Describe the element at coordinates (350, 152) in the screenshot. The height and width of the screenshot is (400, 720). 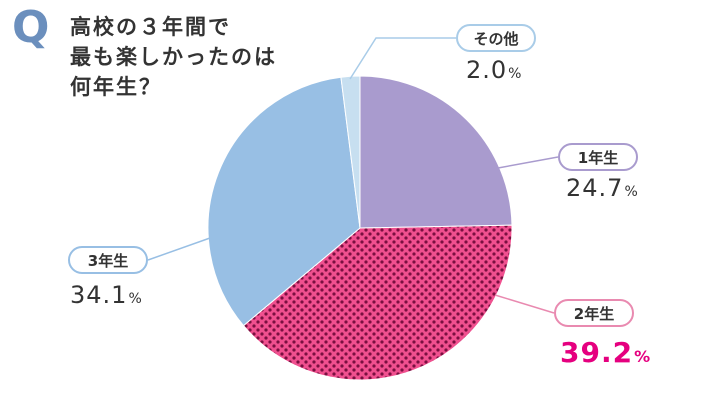
I see `pie-slice-other` at that location.